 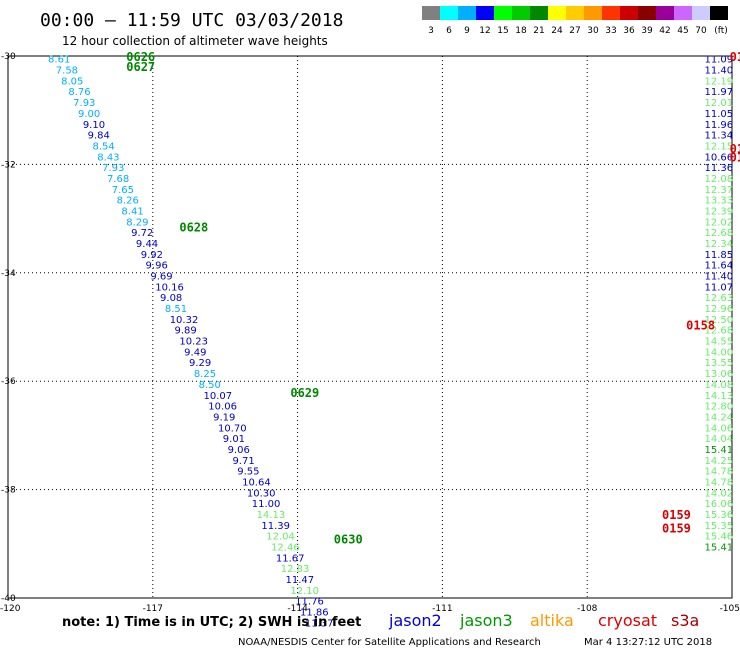 I want to click on wave-height-label: 10.06, so click(x=222, y=407).